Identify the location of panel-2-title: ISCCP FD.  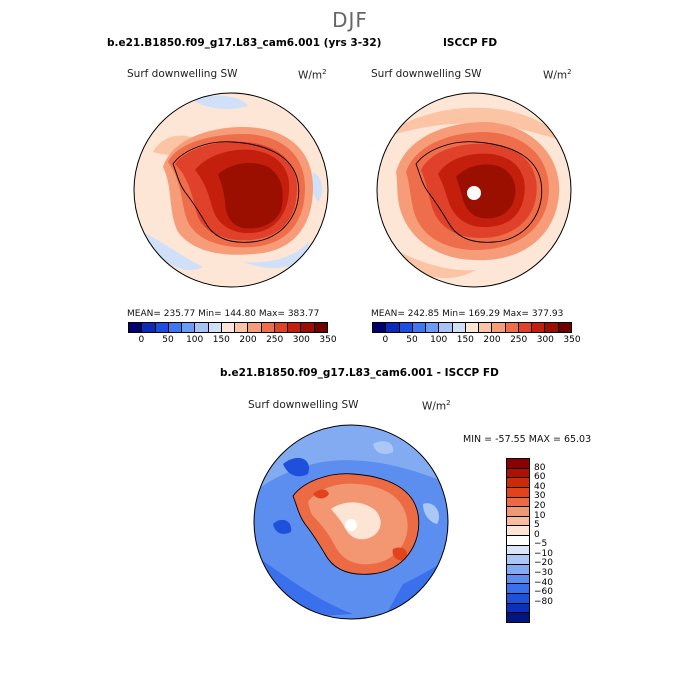
(470, 43).